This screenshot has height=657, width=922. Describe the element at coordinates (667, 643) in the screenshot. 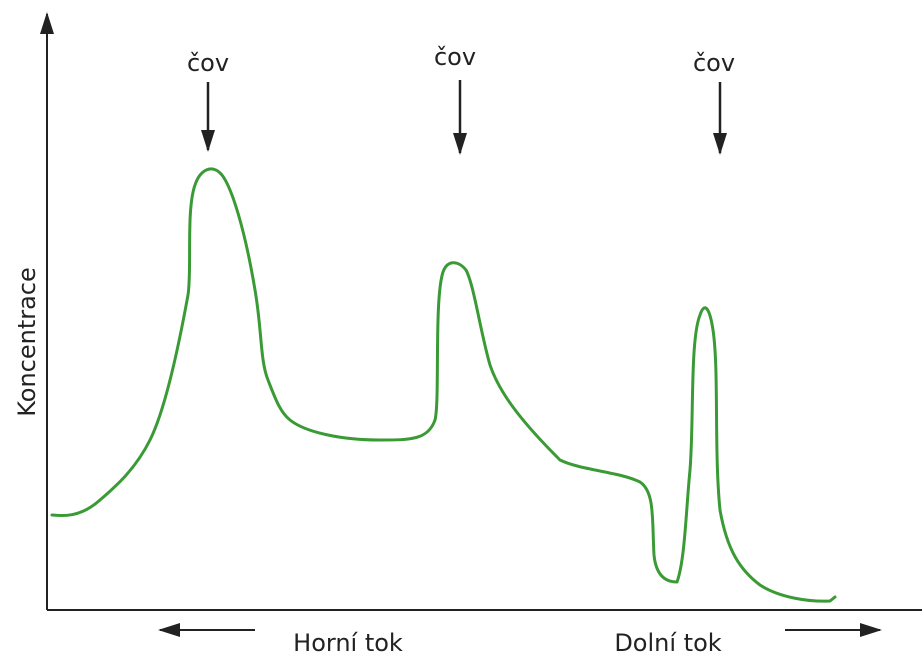

I see `downstream-label: Dolní tok` at that location.